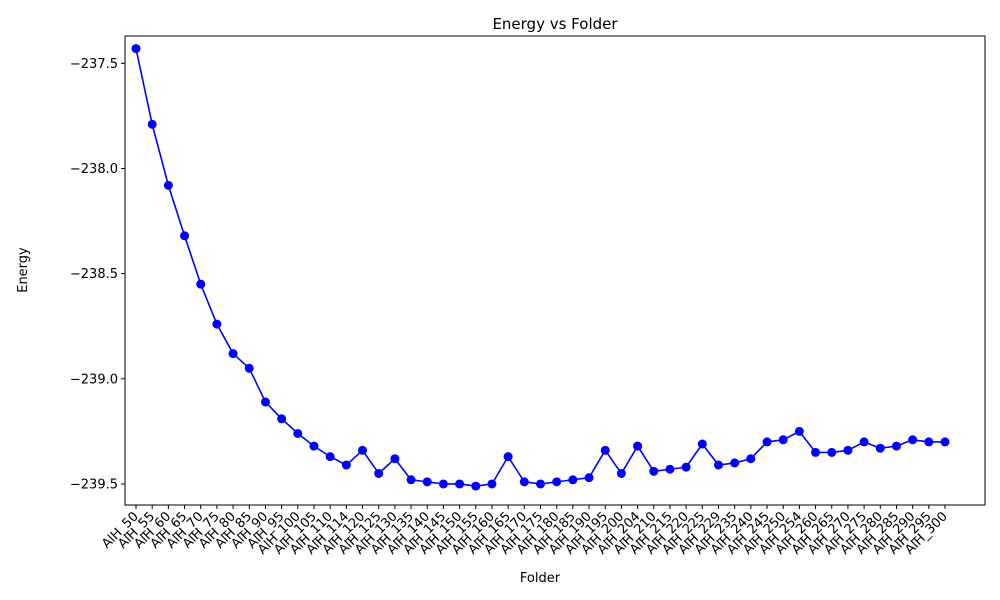 Image resolution: width=1000 pixels, height=600 pixels. Describe the element at coordinates (94, 169) in the screenshot. I see `y-tick-label: −238.0` at that location.